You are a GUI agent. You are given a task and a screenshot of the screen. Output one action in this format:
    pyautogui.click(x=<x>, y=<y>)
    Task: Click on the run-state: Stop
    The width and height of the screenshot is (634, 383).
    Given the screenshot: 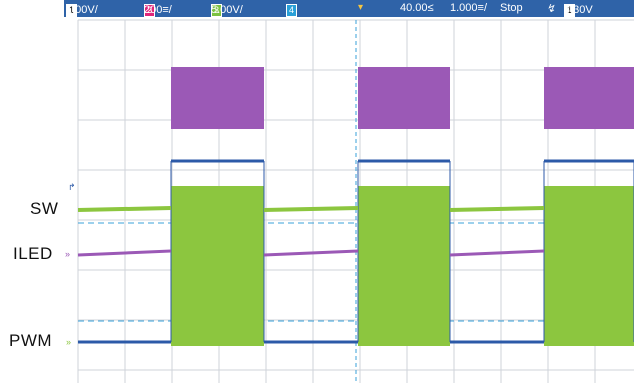 What is the action you would take?
    pyautogui.click(x=511, y=8)
    